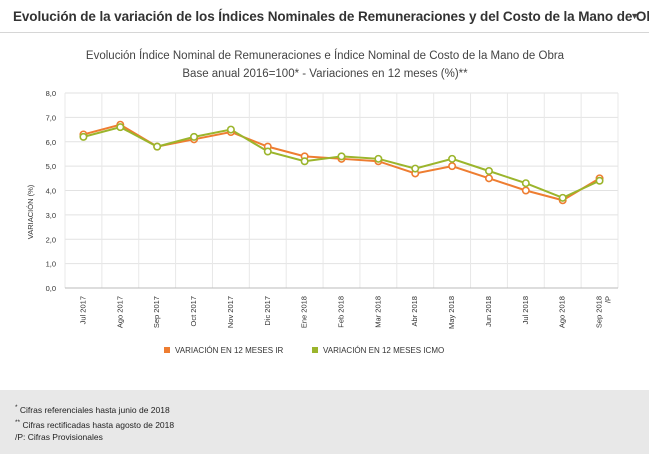  Describe the element at coordinates (414, 311) in the screenshot. I see `x-tick-label: Abr 2018` at that location.